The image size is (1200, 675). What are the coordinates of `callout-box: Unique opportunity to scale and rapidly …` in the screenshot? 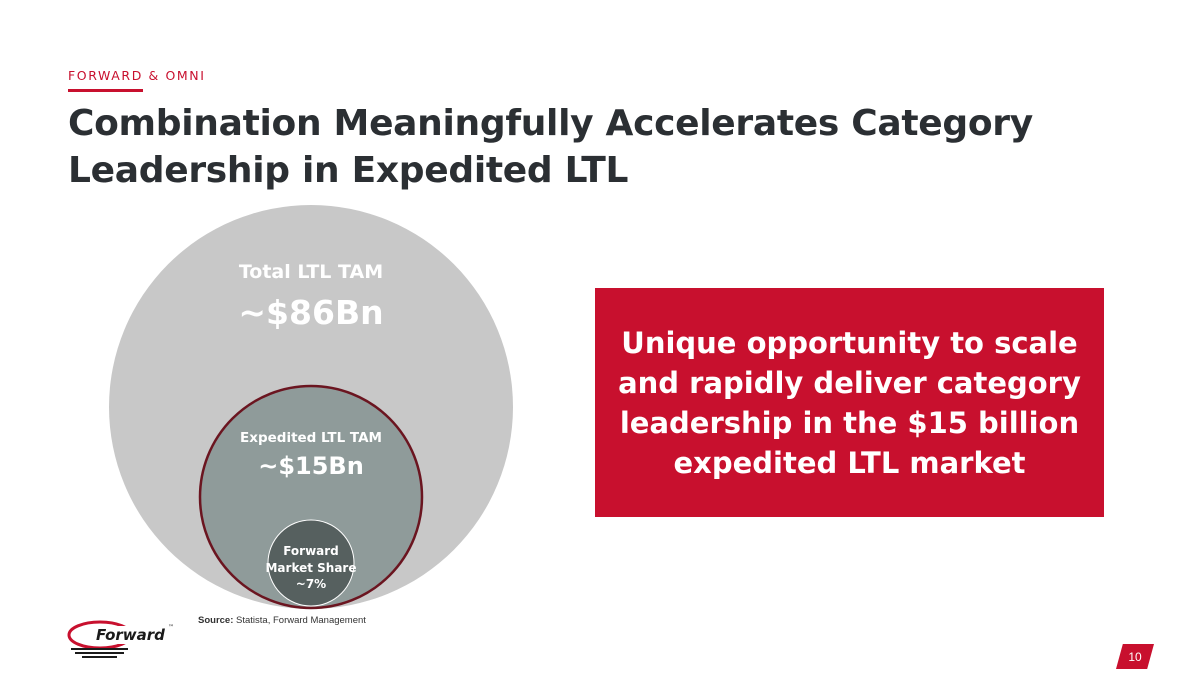 It's located at (849, 402).